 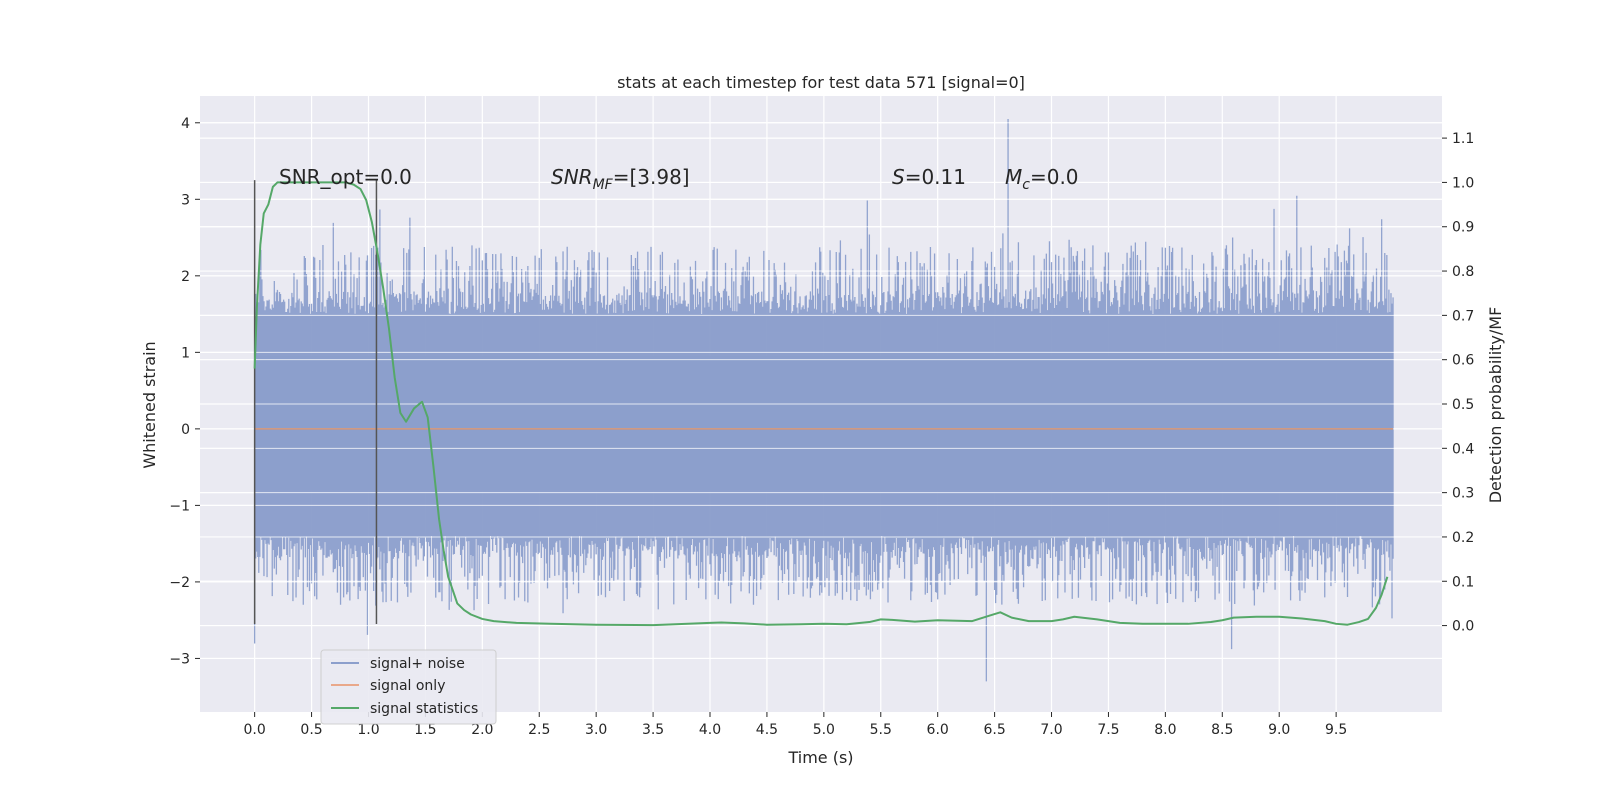 I want to click on x-tick-label-8: 4.0, so click(x=710, y=730).